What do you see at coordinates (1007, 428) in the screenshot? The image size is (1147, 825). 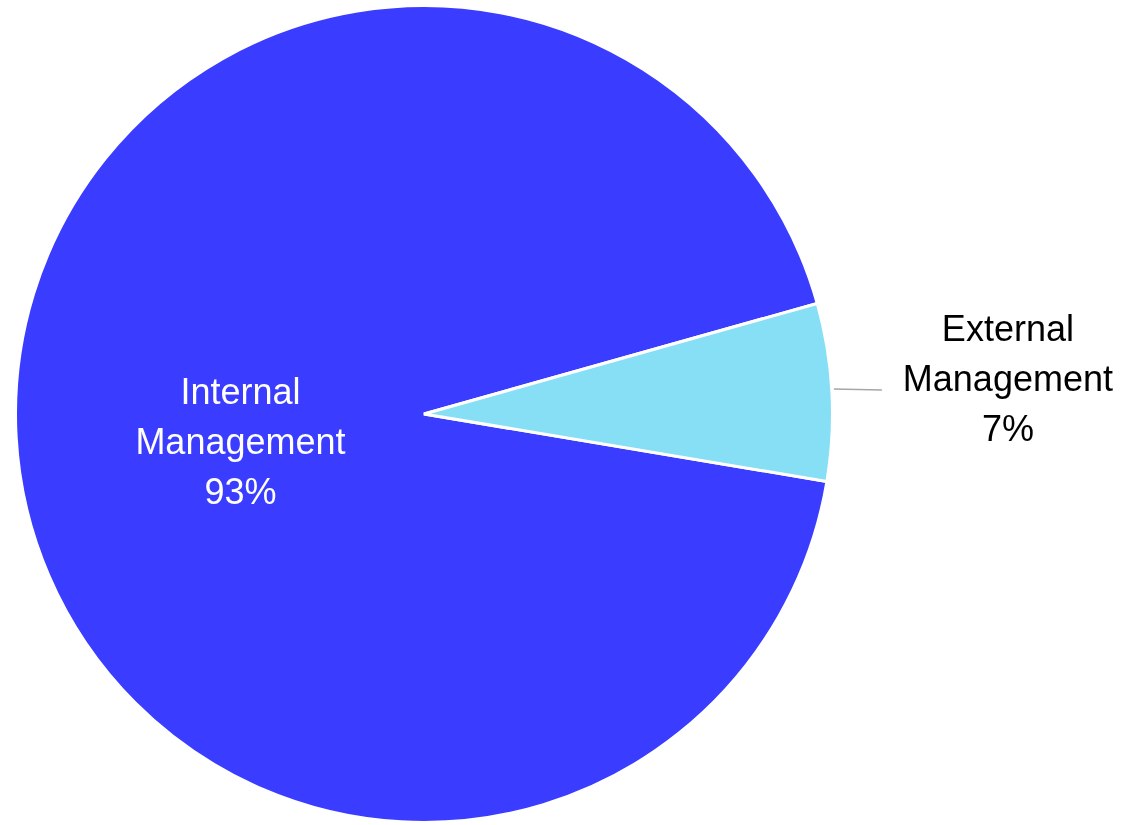 I see `data-label: 7%` at bounding box center [1007, 428].